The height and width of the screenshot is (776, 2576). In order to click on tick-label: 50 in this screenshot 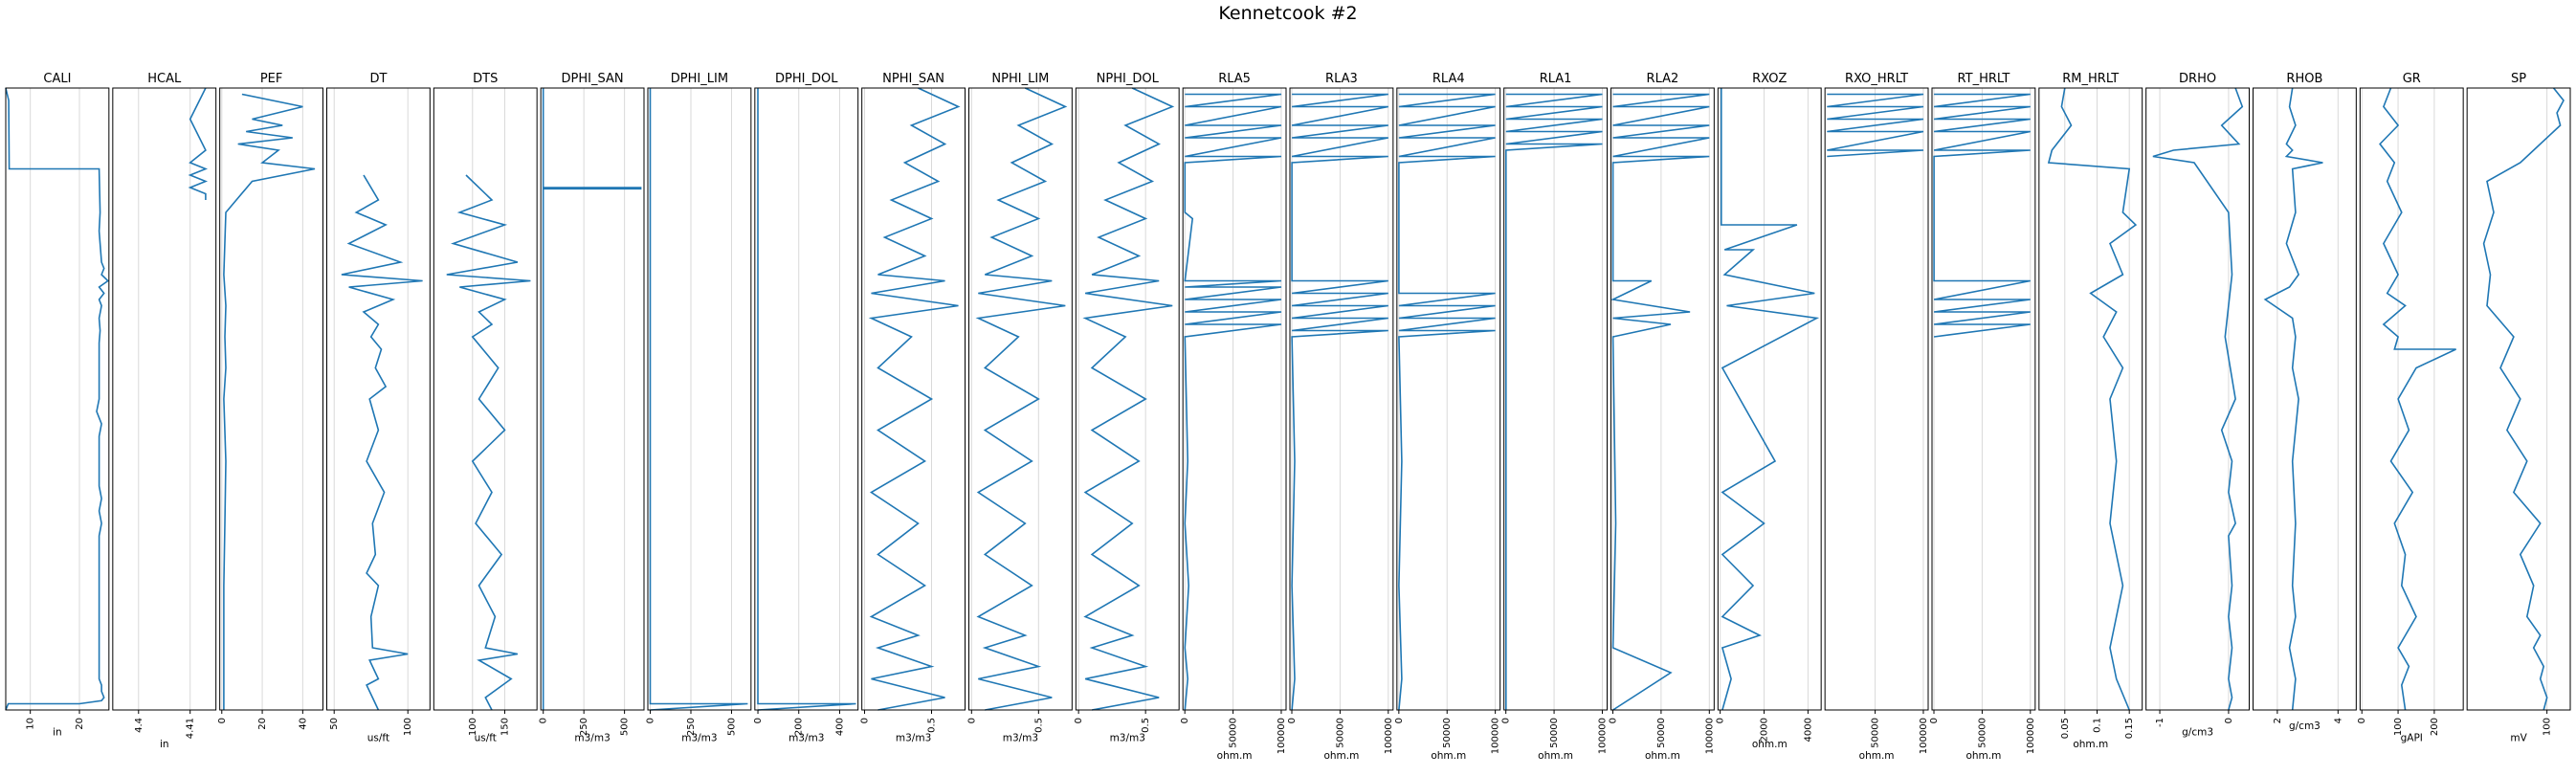, I will do `click(334, 724)`.